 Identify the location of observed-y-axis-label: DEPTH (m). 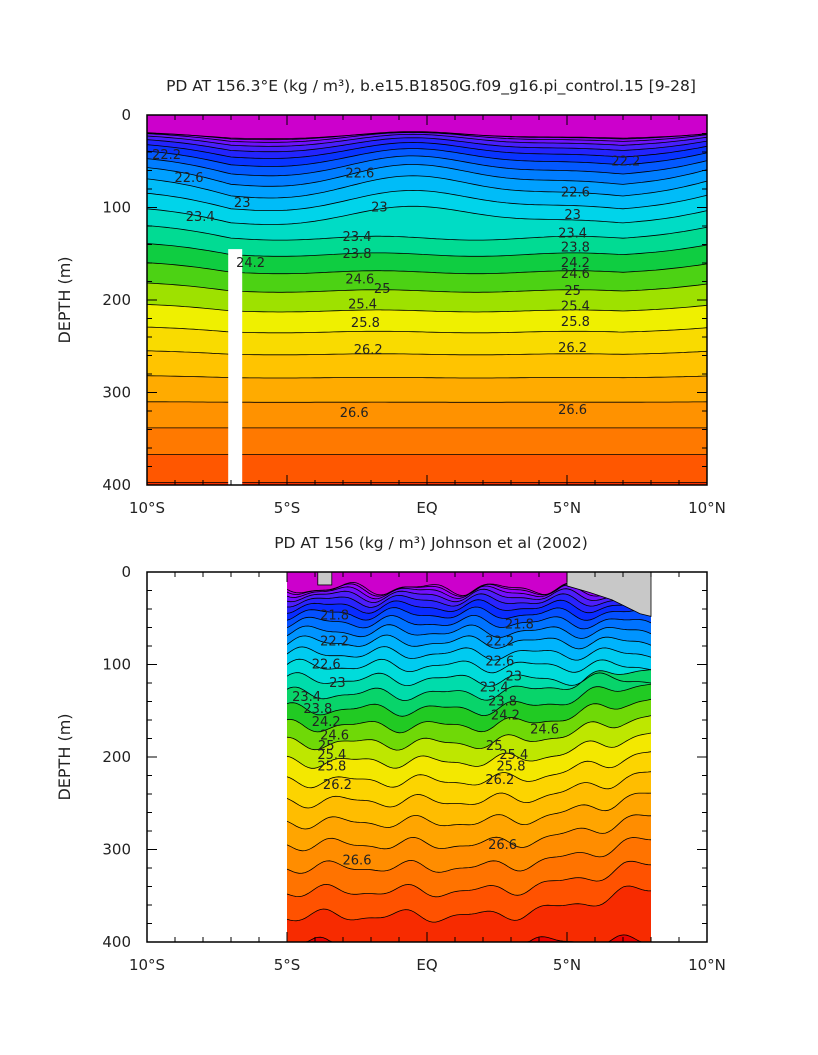
(64, 756).